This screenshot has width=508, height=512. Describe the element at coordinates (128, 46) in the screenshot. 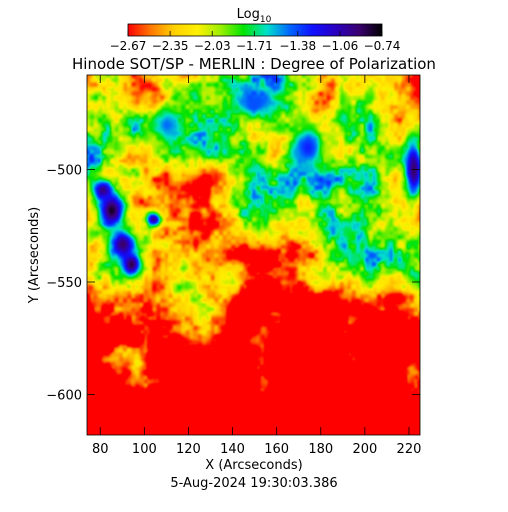

I see `colorbar-tick-label: −2.67` at that location.